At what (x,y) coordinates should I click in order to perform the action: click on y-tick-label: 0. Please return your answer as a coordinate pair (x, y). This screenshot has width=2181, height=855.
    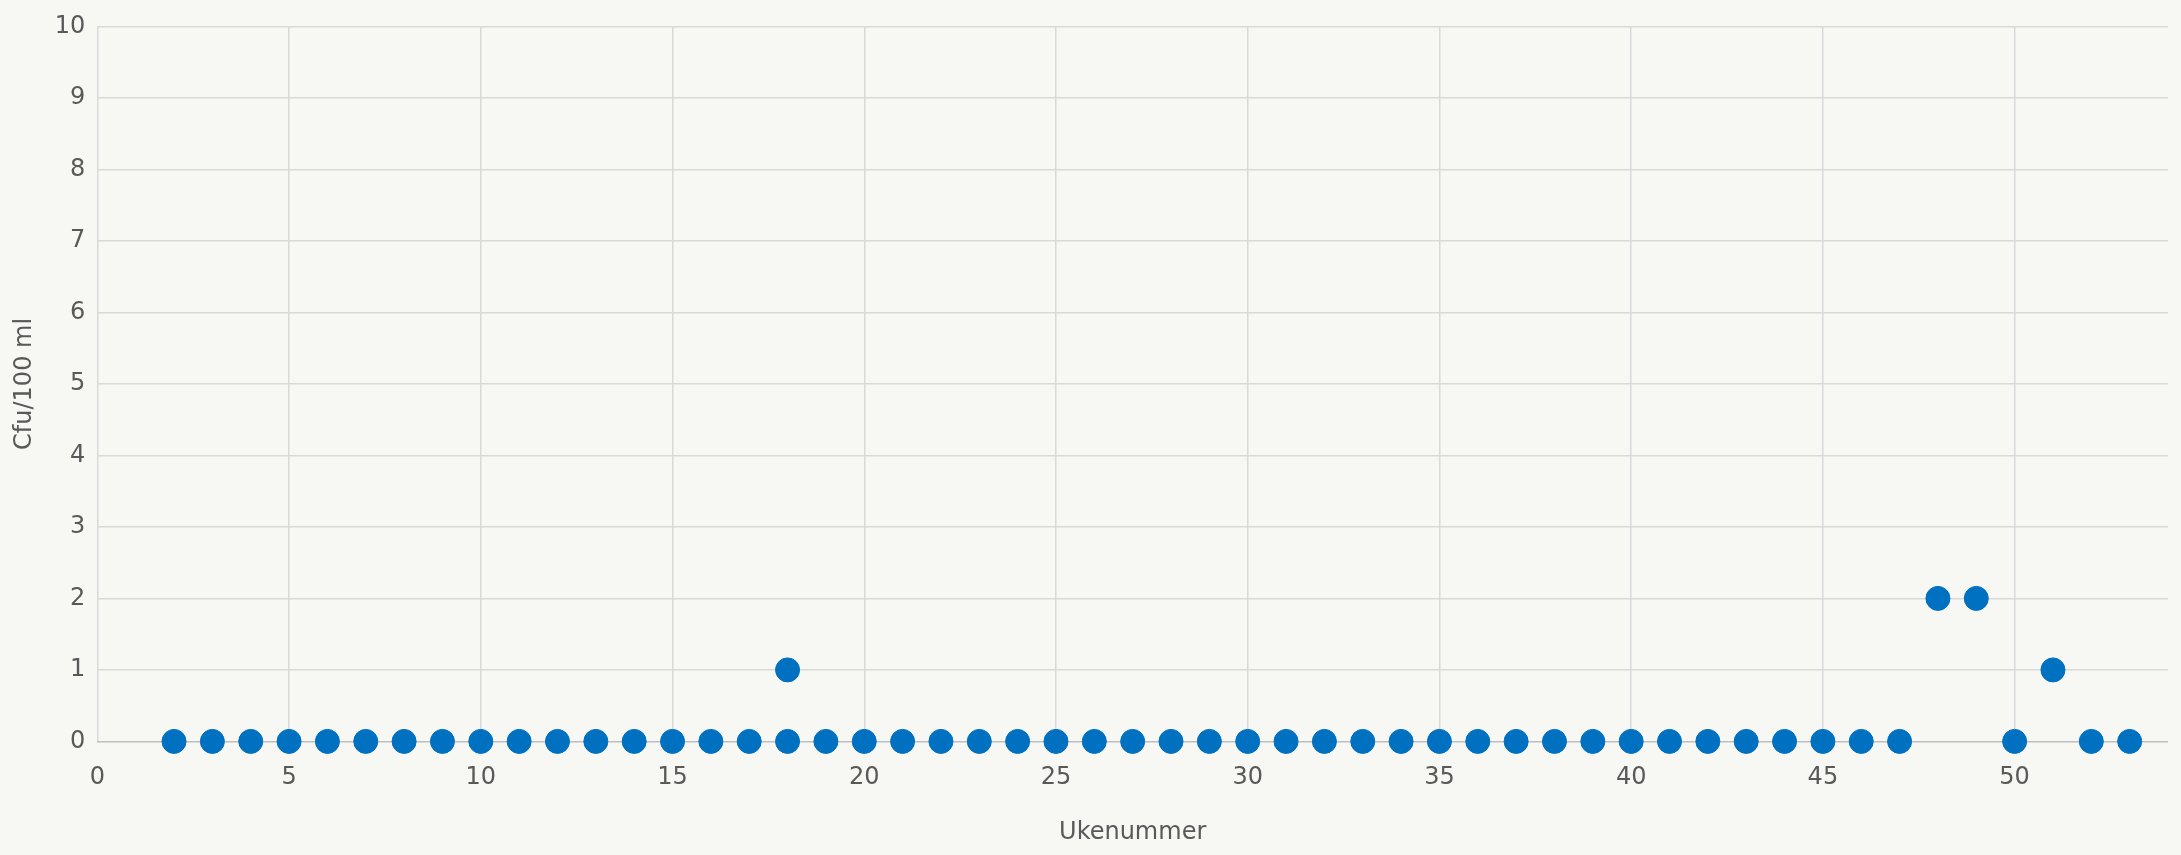
    Looking at the image, I should click on (78, 739).